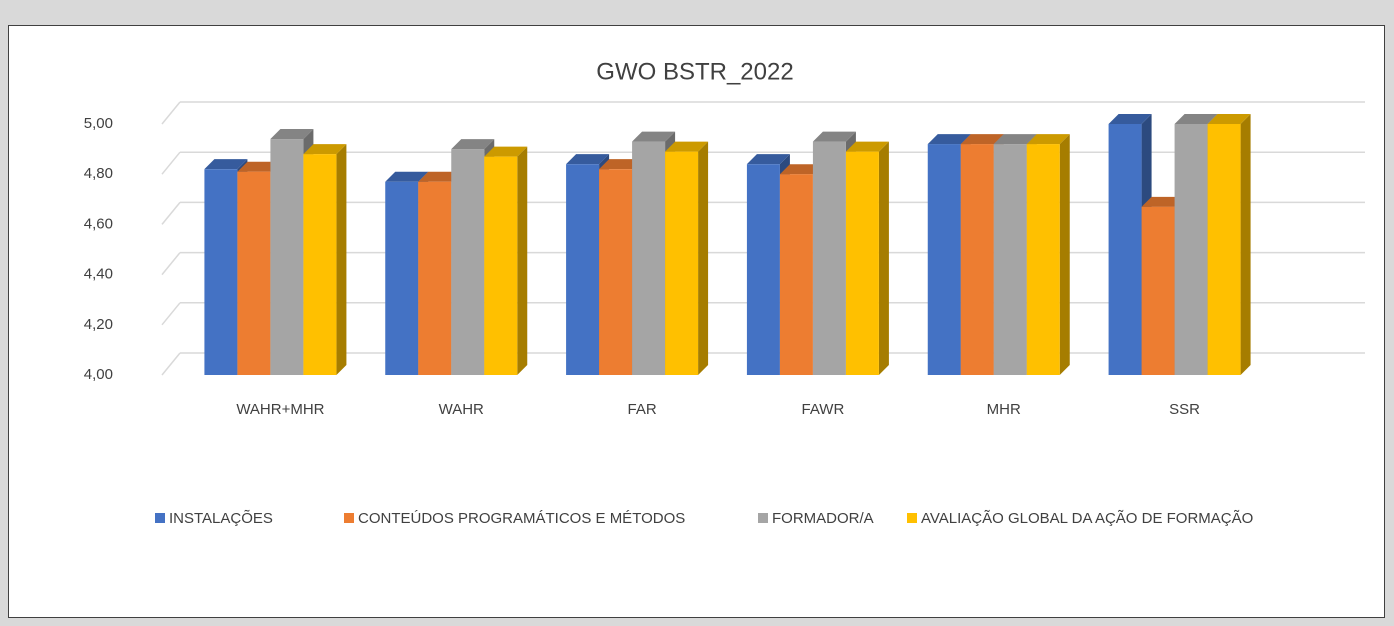  I want to click on y-tick-label: 4,40, so click(98, 274).